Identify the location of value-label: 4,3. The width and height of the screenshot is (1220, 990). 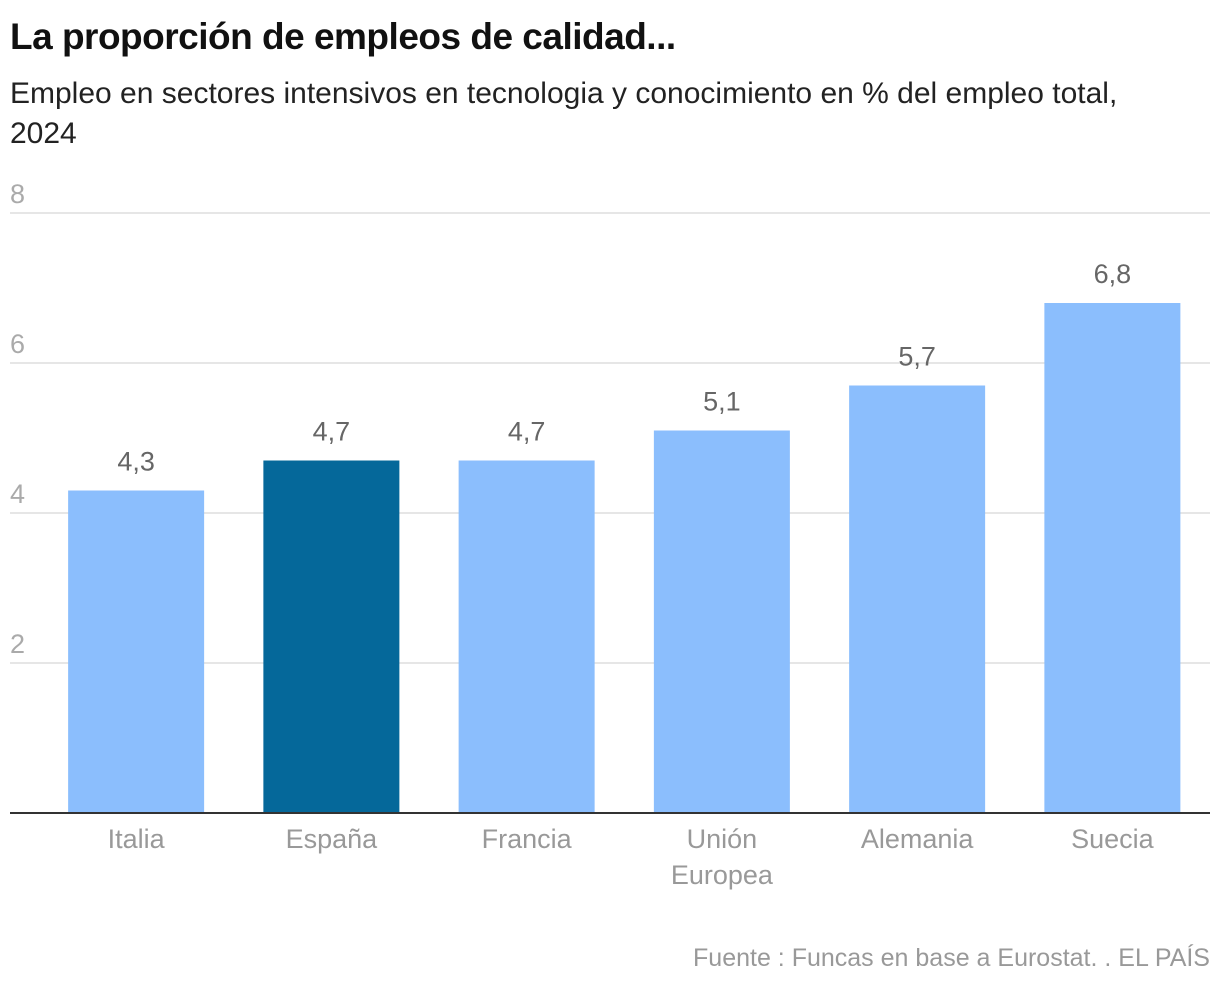
(136, 462).